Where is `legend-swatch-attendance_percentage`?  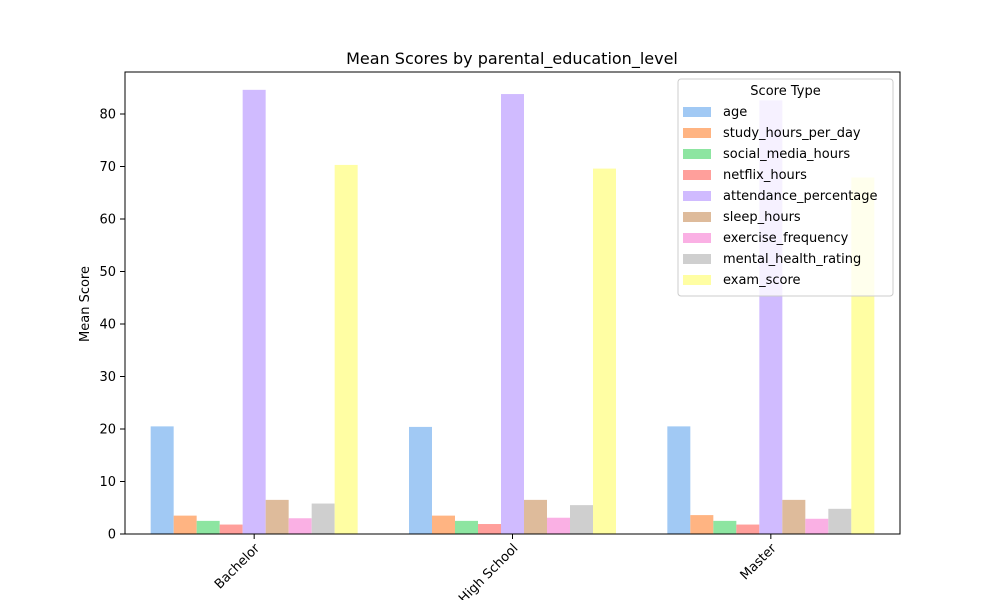
legend-swatch-attendance_percentage is located at coordinates (697, 196).